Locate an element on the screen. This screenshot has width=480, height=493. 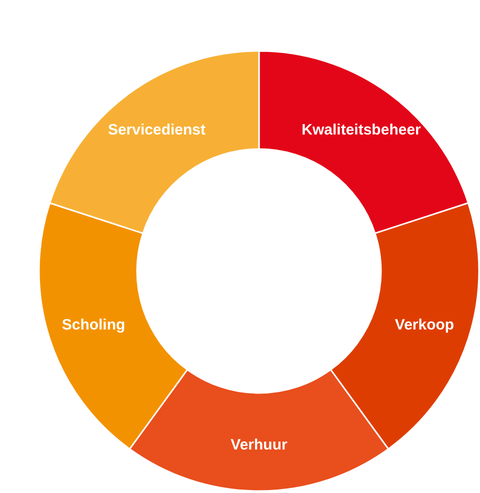
slice-label: Kwaliteitsbeheer is located at coordinates (362, 130).